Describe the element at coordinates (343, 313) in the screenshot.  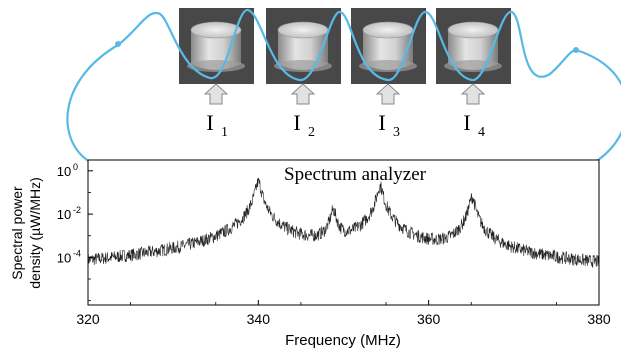
I see `x-axis-ticks: 320 340 360 380` at that location.